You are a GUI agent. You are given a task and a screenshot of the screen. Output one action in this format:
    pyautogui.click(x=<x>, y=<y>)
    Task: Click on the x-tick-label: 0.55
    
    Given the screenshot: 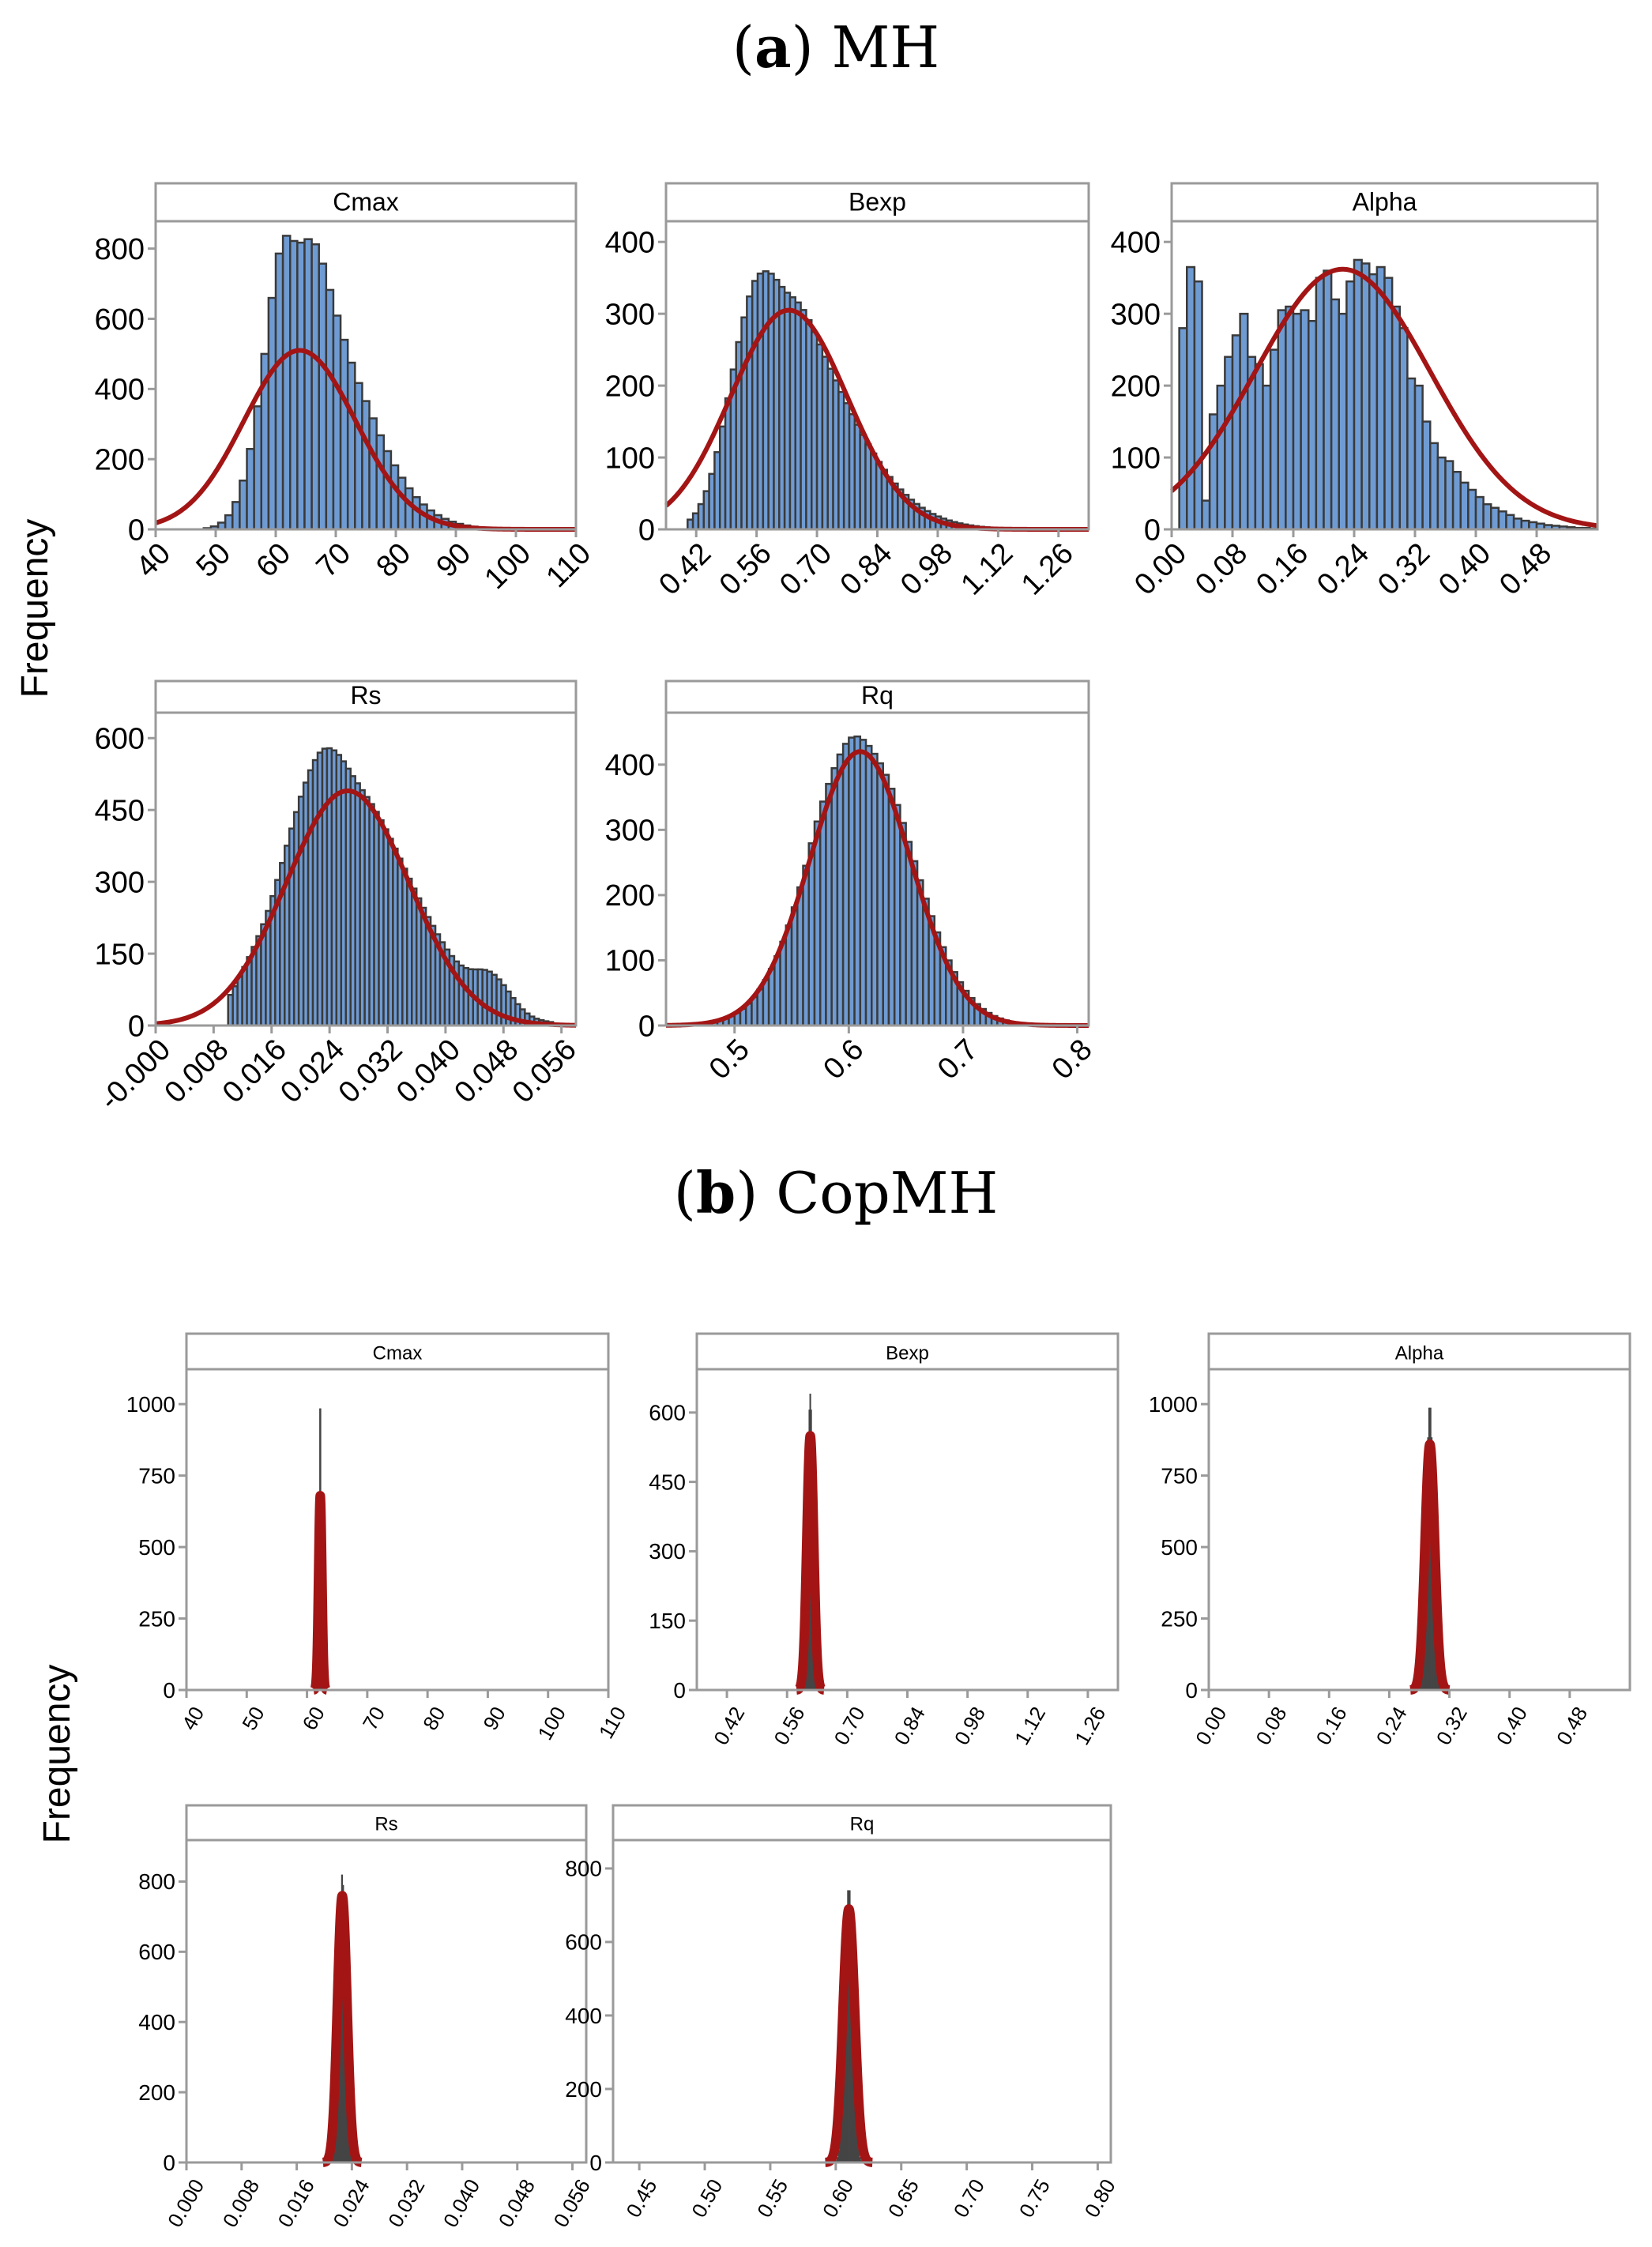 What is the action you would take?
    pyautogui.click(x=773, y=2199)
    